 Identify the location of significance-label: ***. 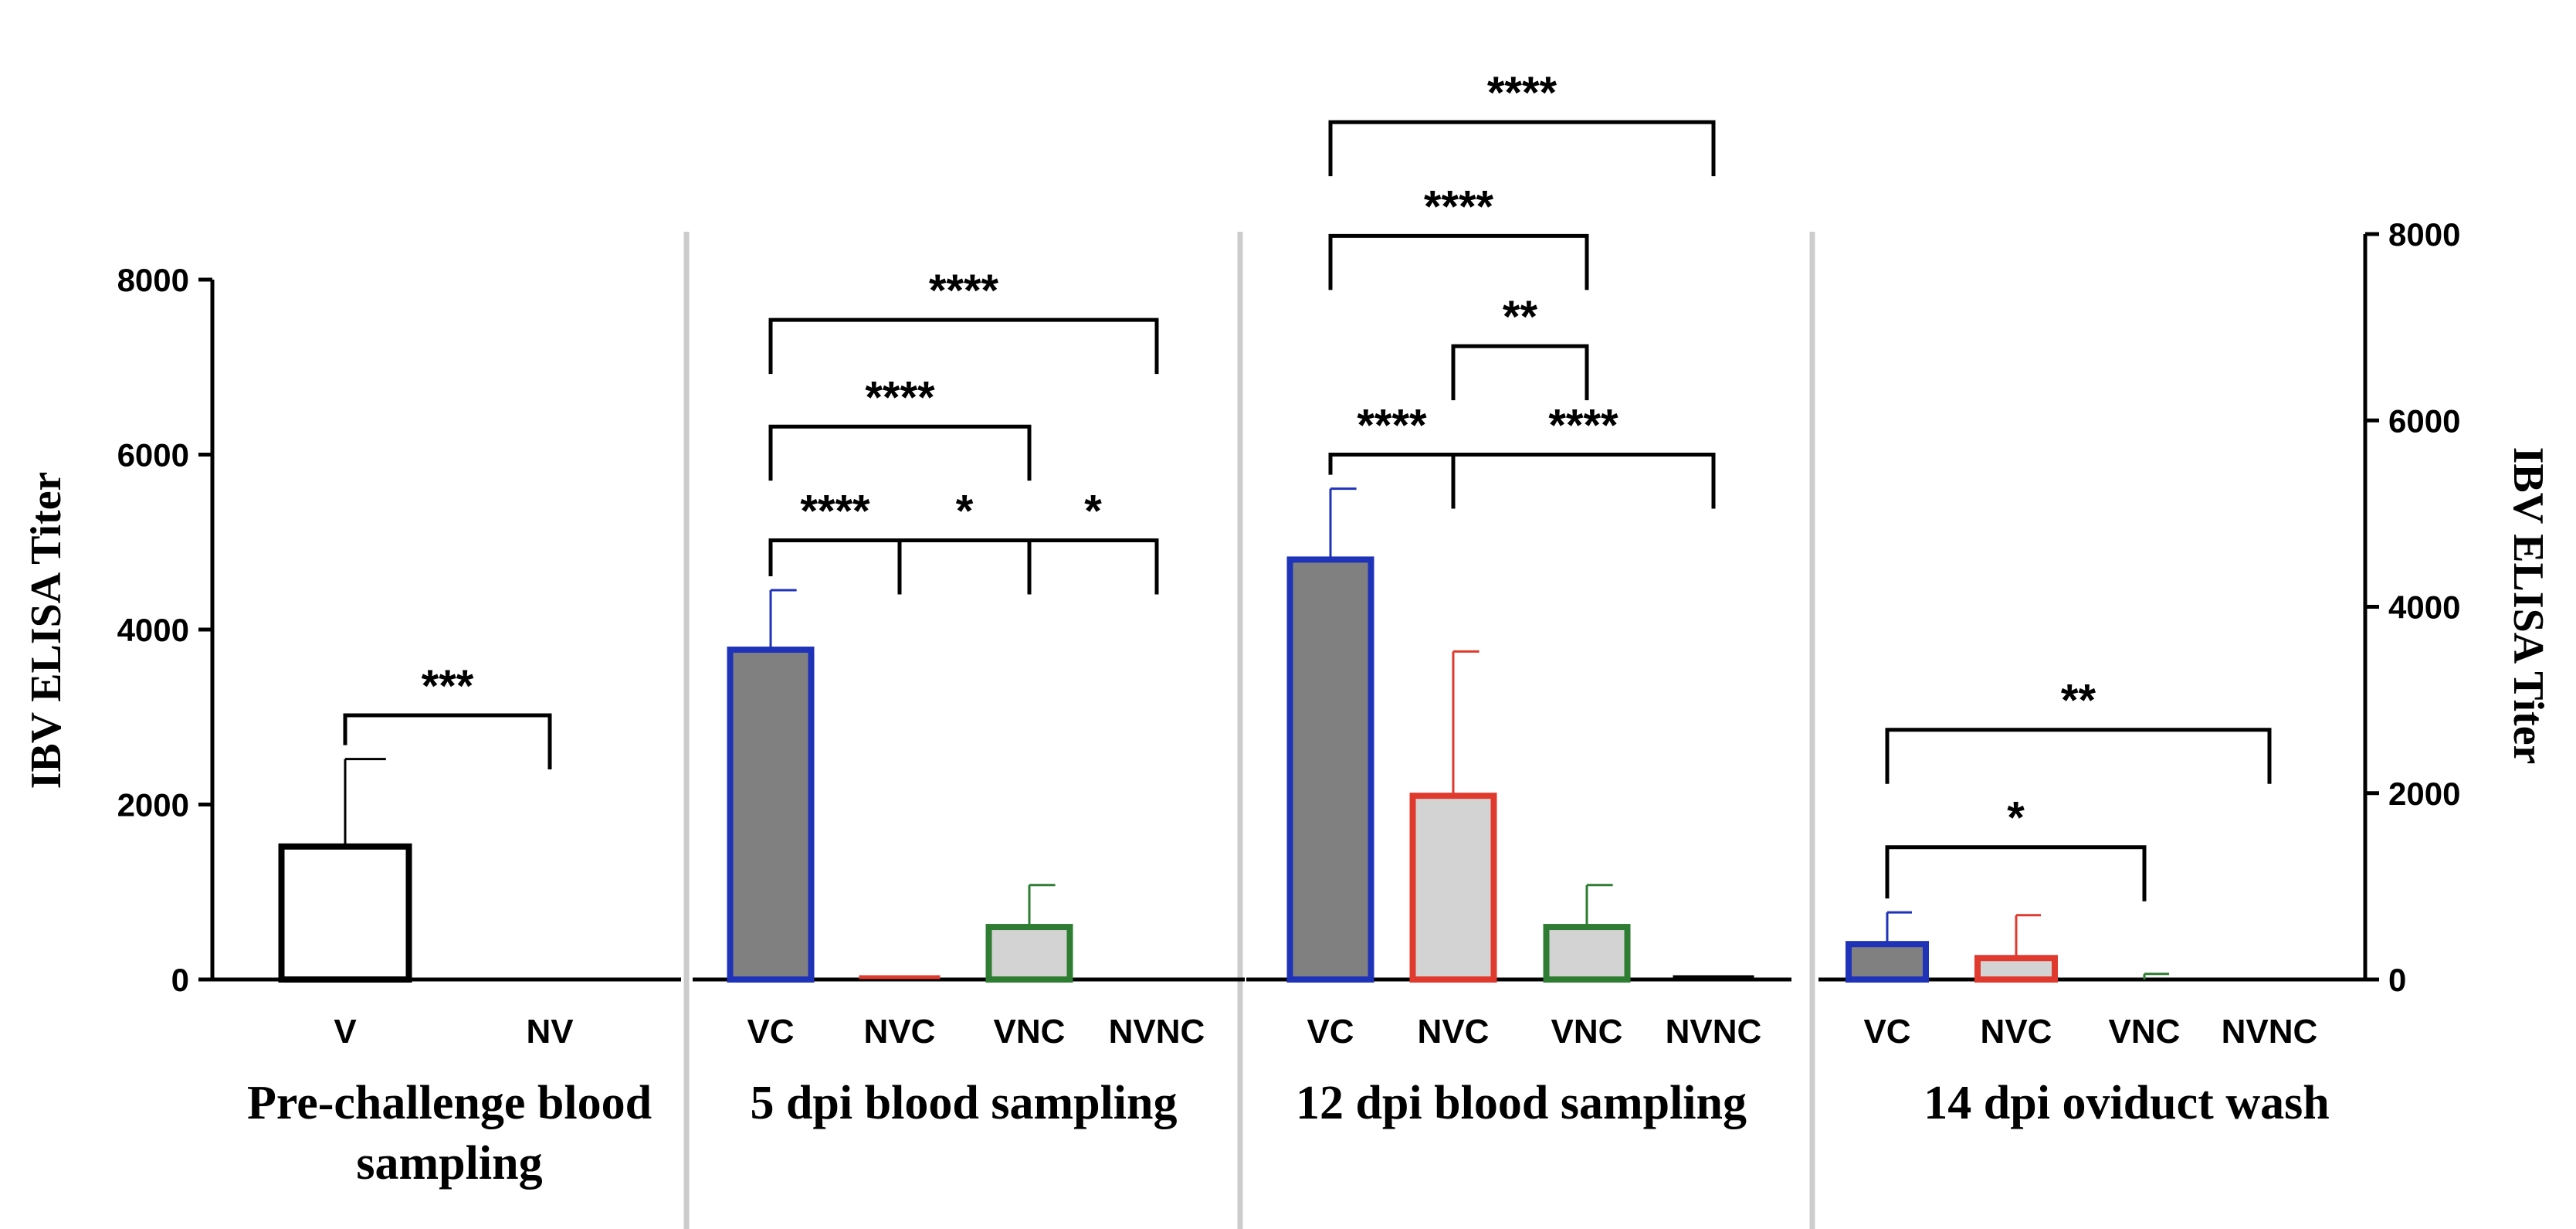
(448, 686).